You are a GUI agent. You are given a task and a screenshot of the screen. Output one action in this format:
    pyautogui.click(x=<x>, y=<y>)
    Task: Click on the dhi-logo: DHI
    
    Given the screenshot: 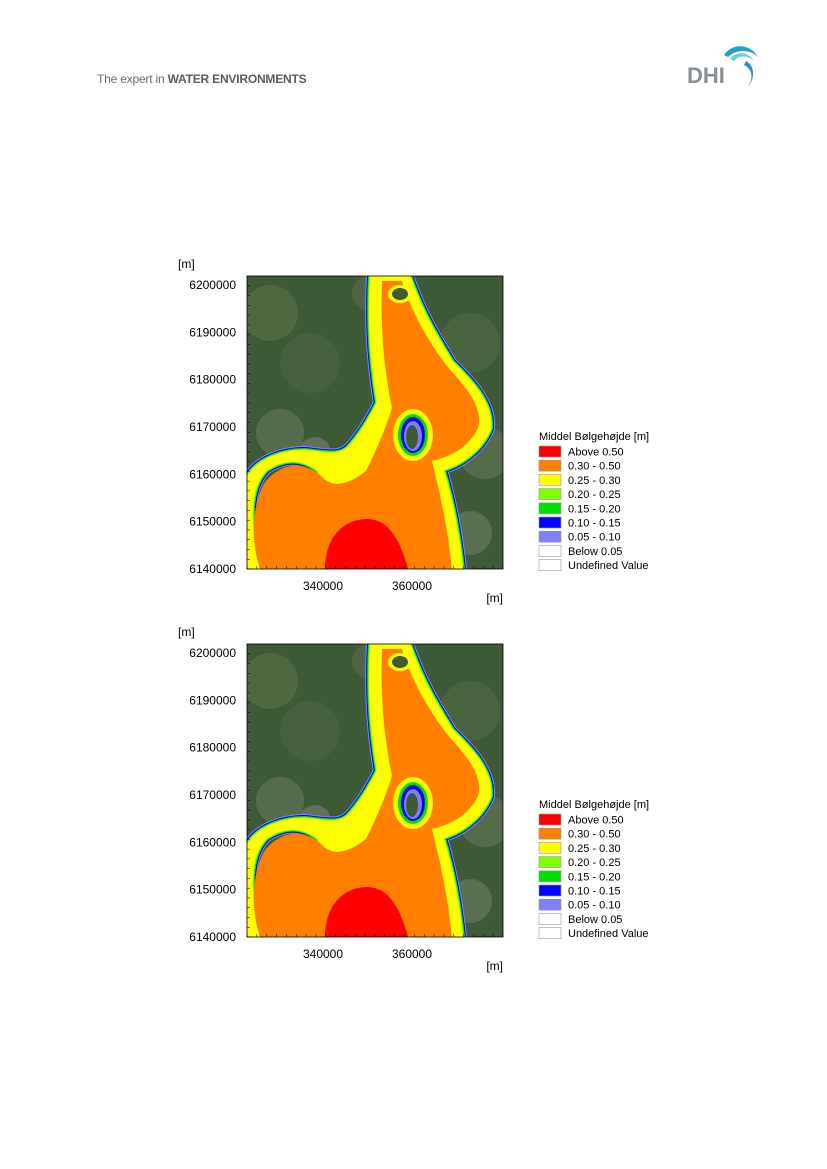 What is the action you would take?
    pyautogui.click(x=722, y=67)
    